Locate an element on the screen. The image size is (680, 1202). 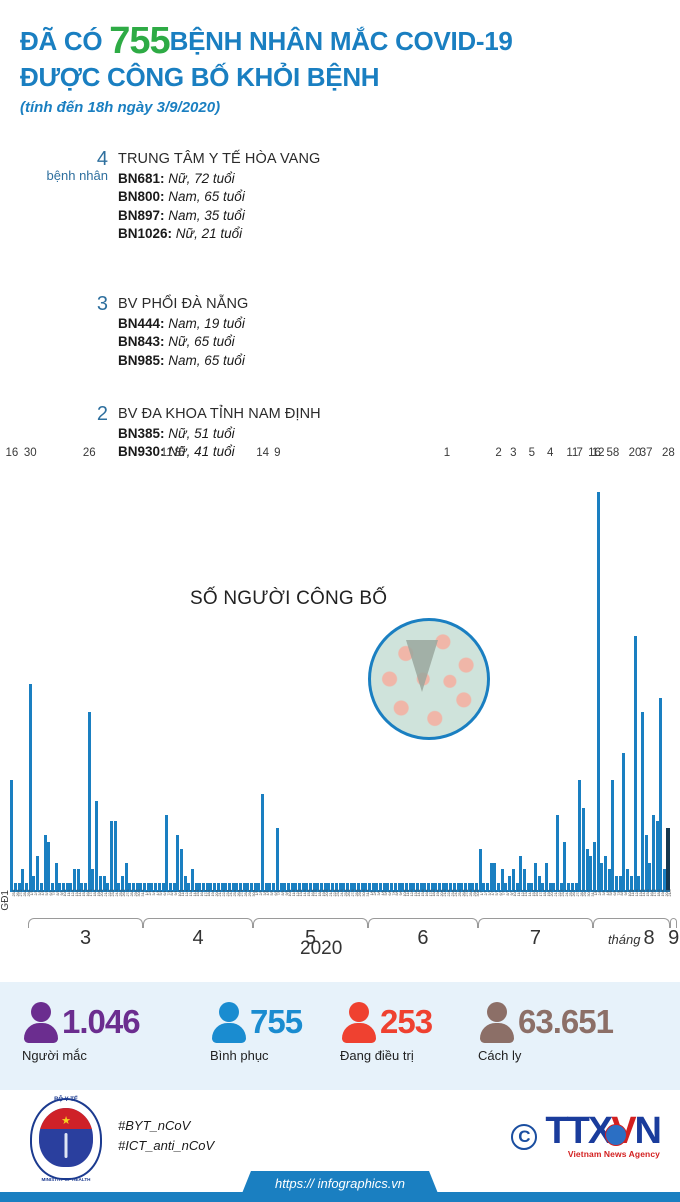
bar-value-label: 26 is located at coordinates (89, 453).